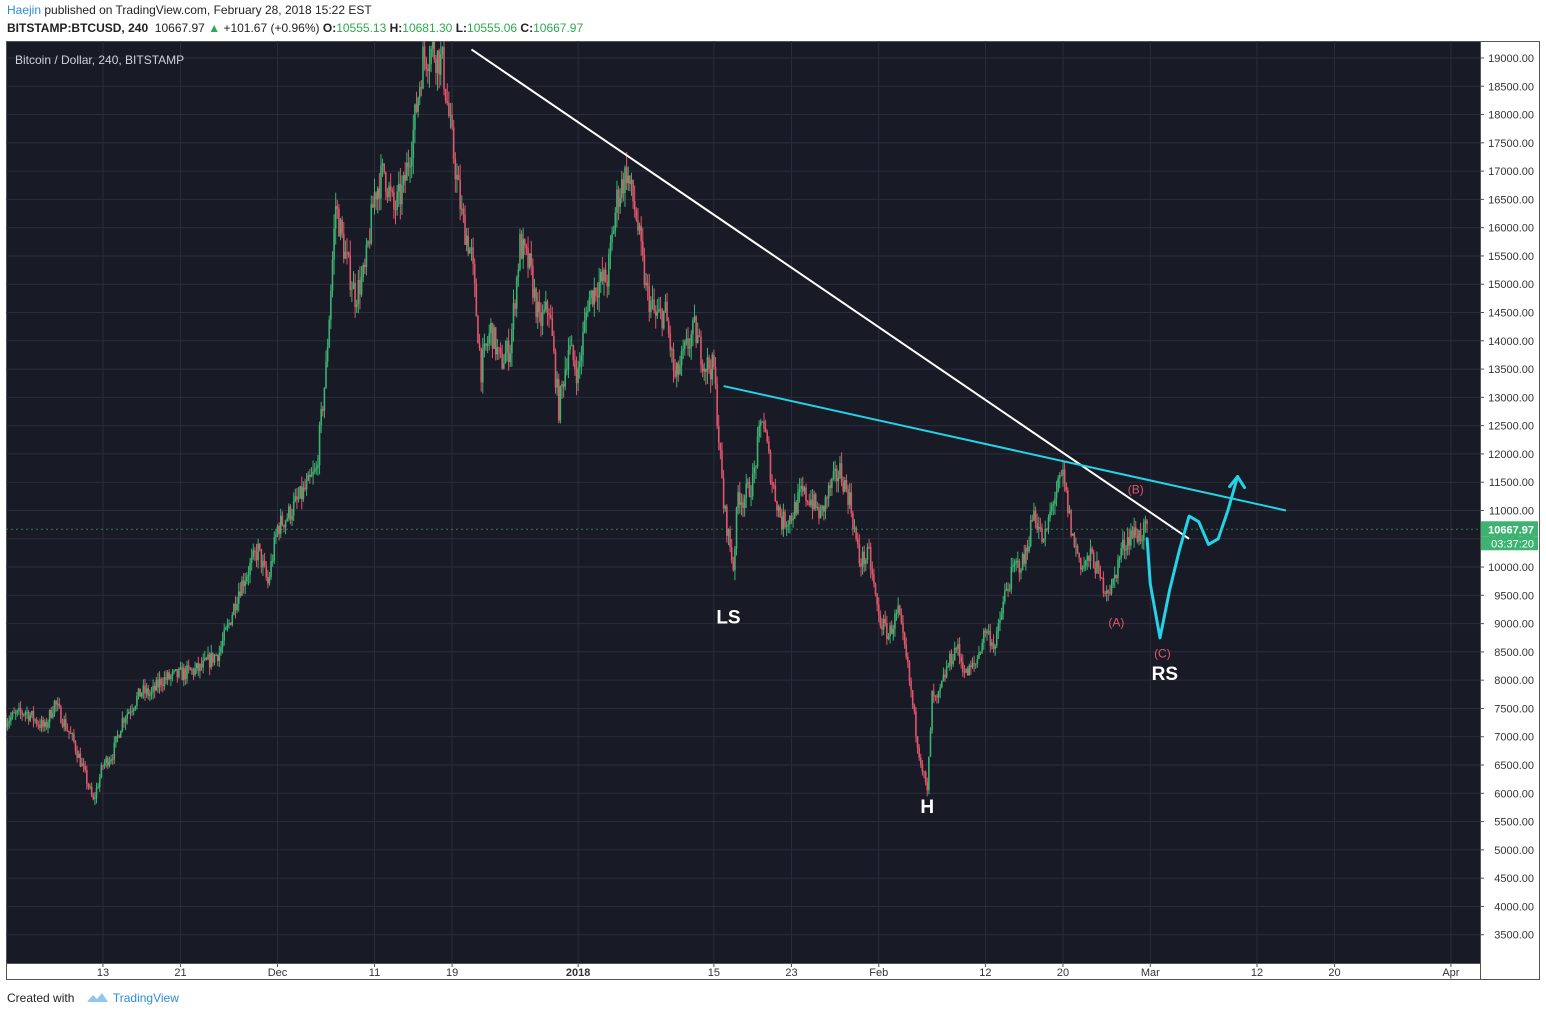 This screenshot has width=1546, height=1017. I want to click on pattern-label: H, so click(927, 807).